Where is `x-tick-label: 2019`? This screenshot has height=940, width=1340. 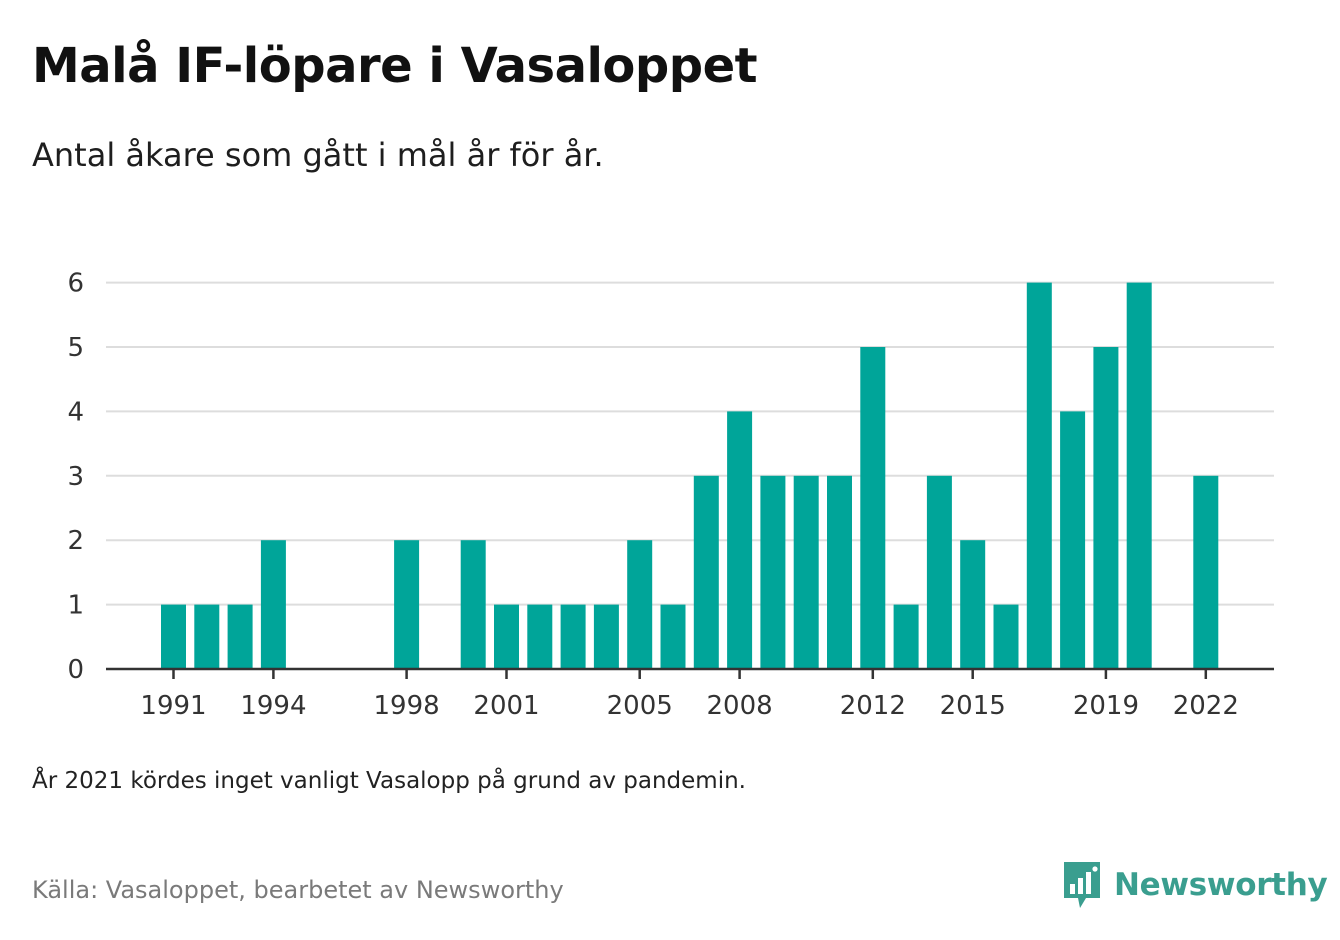 x-tick-label: 2019 is located at coordinates (1106, 706).